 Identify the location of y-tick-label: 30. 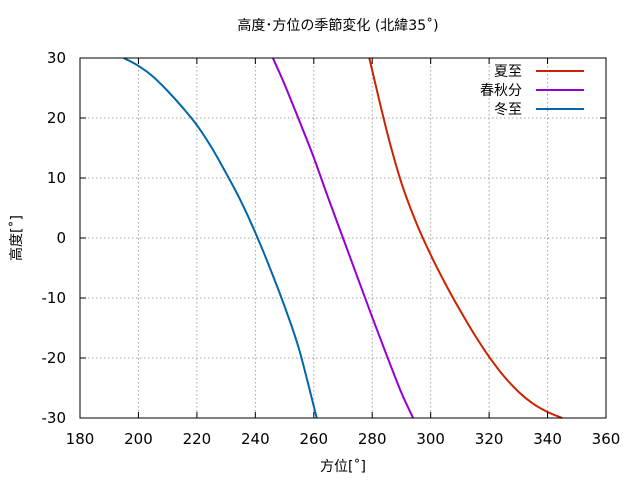
(56, 58).